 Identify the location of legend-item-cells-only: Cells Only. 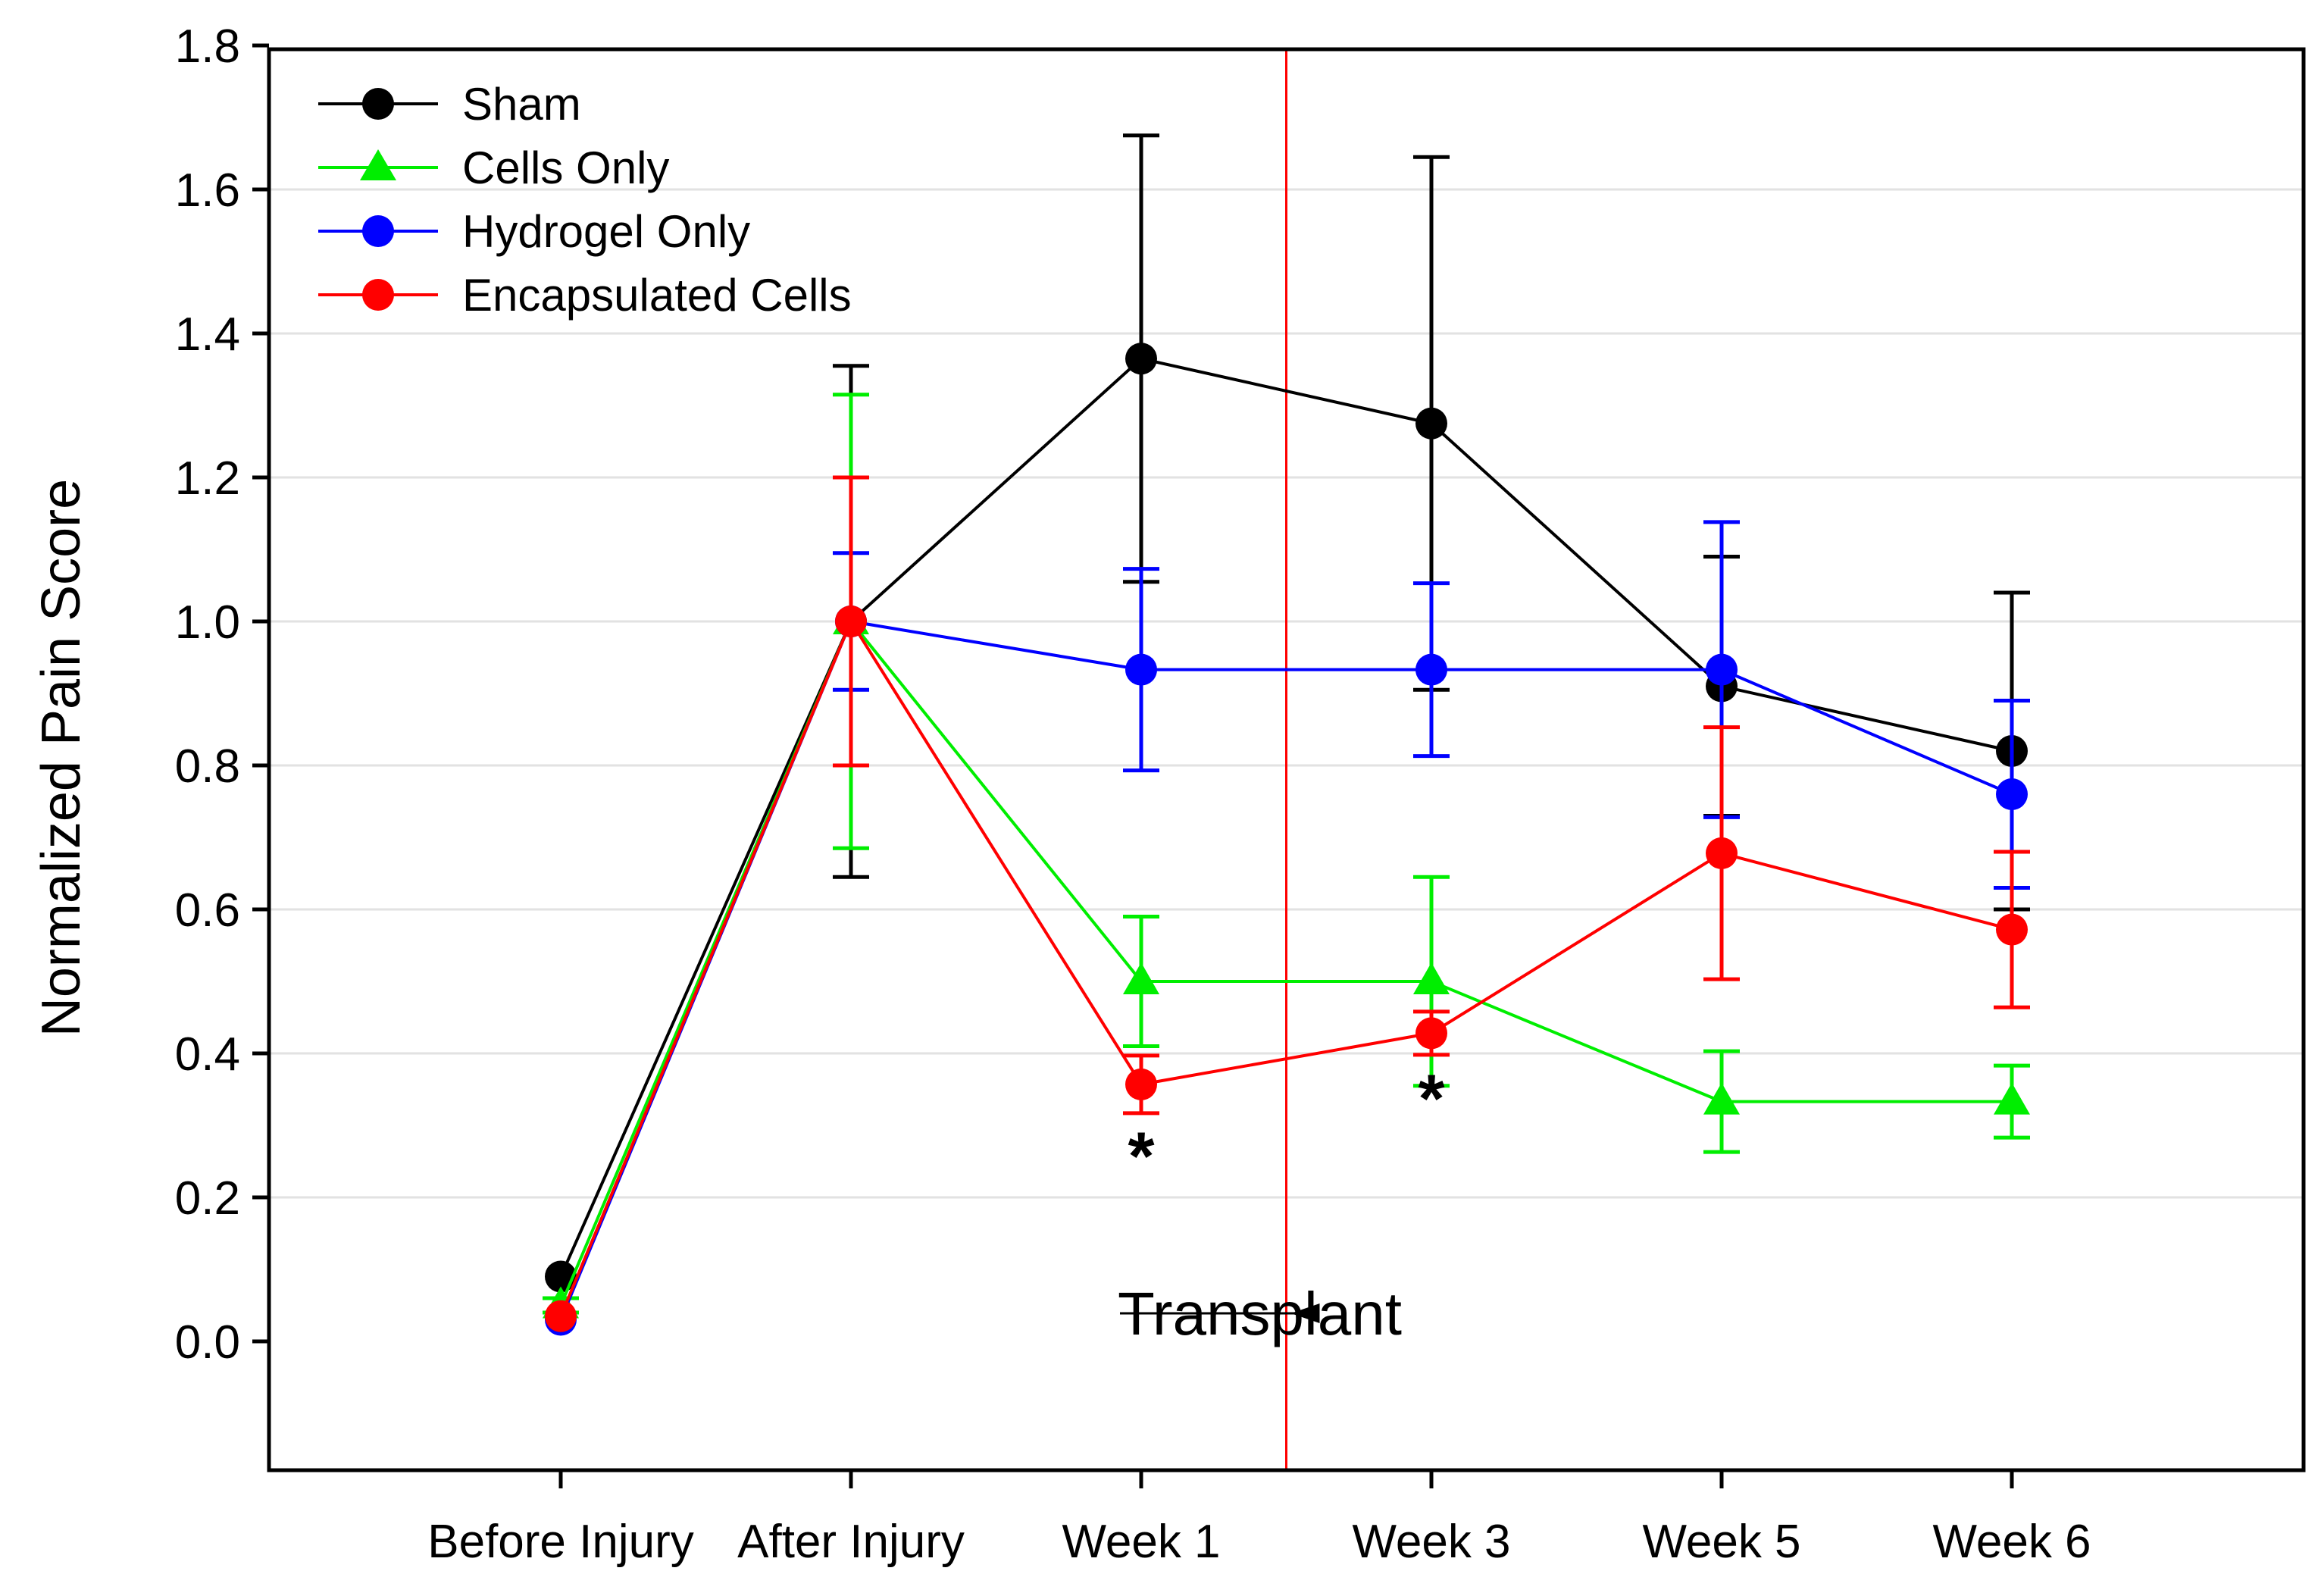
(493, 167).